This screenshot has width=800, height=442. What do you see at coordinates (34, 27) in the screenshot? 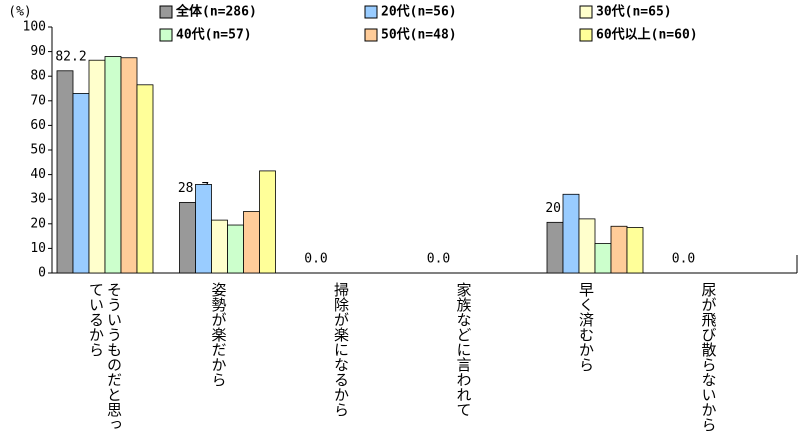
I see `y-tick-label: 100` at bounding box center [34, 27].